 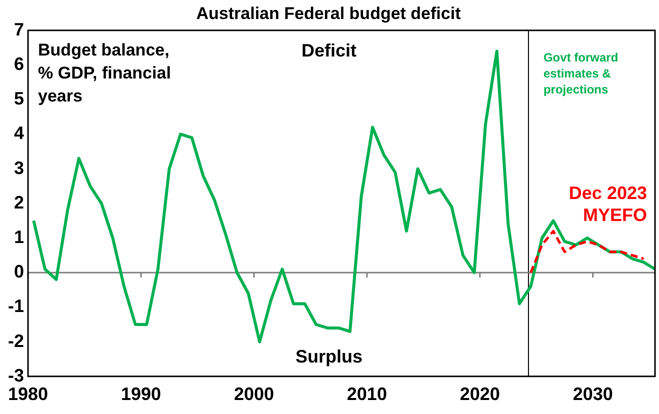 I want to click on y-tick-label: 5, so click(x=19, y=98).